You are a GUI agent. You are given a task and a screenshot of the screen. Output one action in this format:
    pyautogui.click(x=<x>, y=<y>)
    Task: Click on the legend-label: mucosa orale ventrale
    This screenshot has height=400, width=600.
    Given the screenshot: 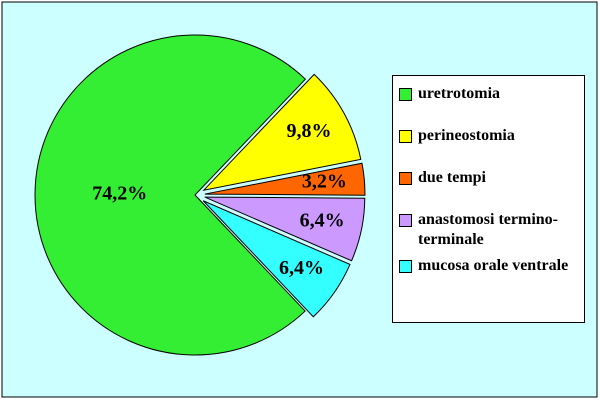 What is the action you would take?
    pyautogui.click(x=493, y=265)
    